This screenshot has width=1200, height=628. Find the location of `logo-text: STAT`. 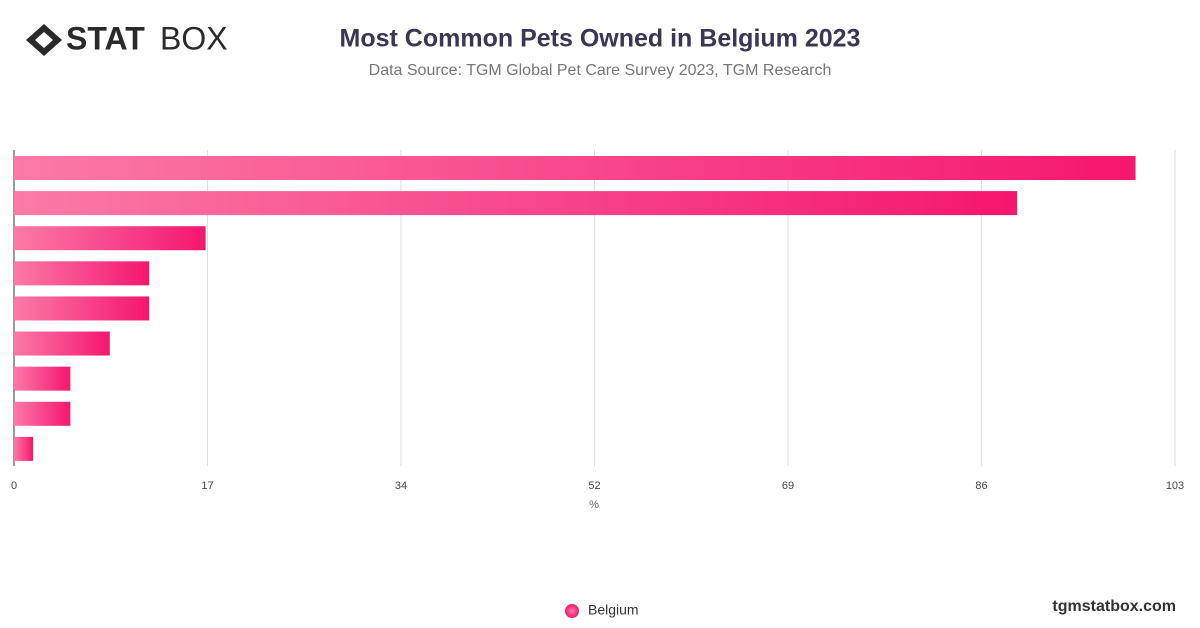

logo-text: STAT is located at coordinates (105, 38).